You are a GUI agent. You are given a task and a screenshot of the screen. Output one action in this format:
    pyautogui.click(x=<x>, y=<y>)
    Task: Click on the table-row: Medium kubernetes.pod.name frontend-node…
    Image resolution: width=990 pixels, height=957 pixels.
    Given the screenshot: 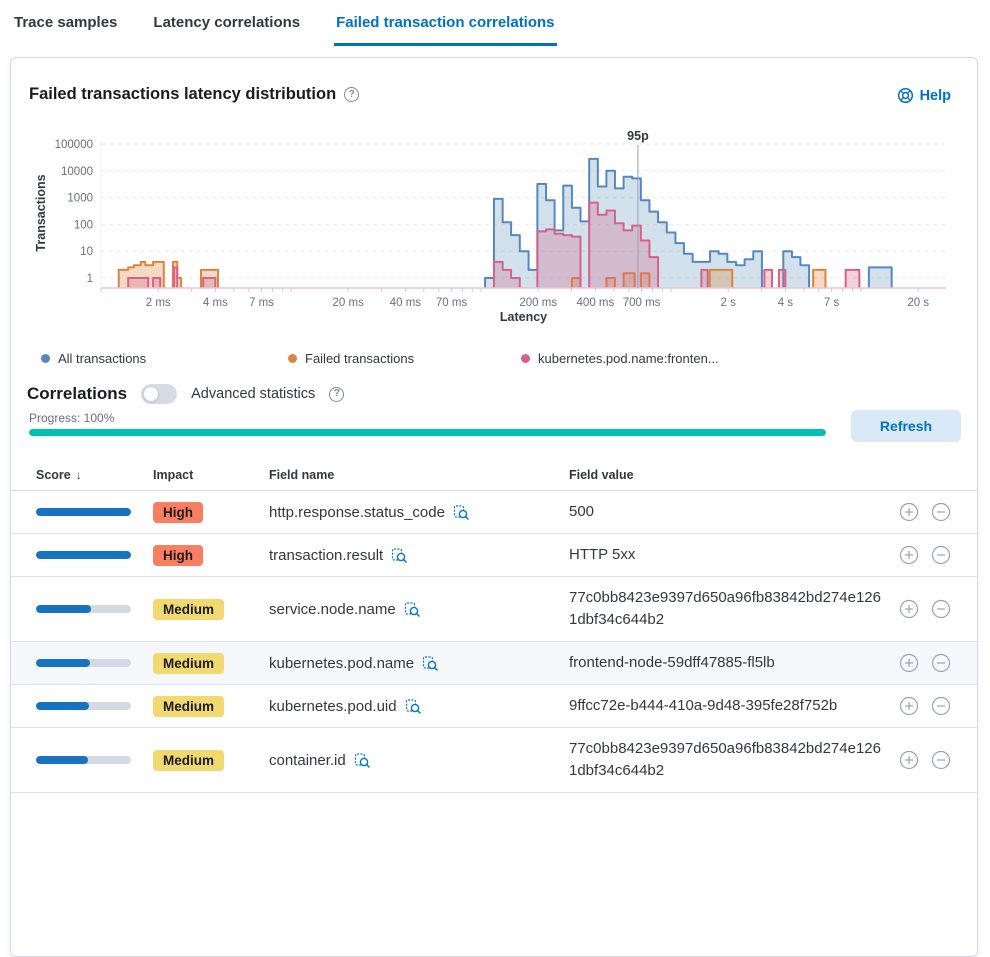 What is the action you would take?
    pyautogui.click(x=494, y=663)
    